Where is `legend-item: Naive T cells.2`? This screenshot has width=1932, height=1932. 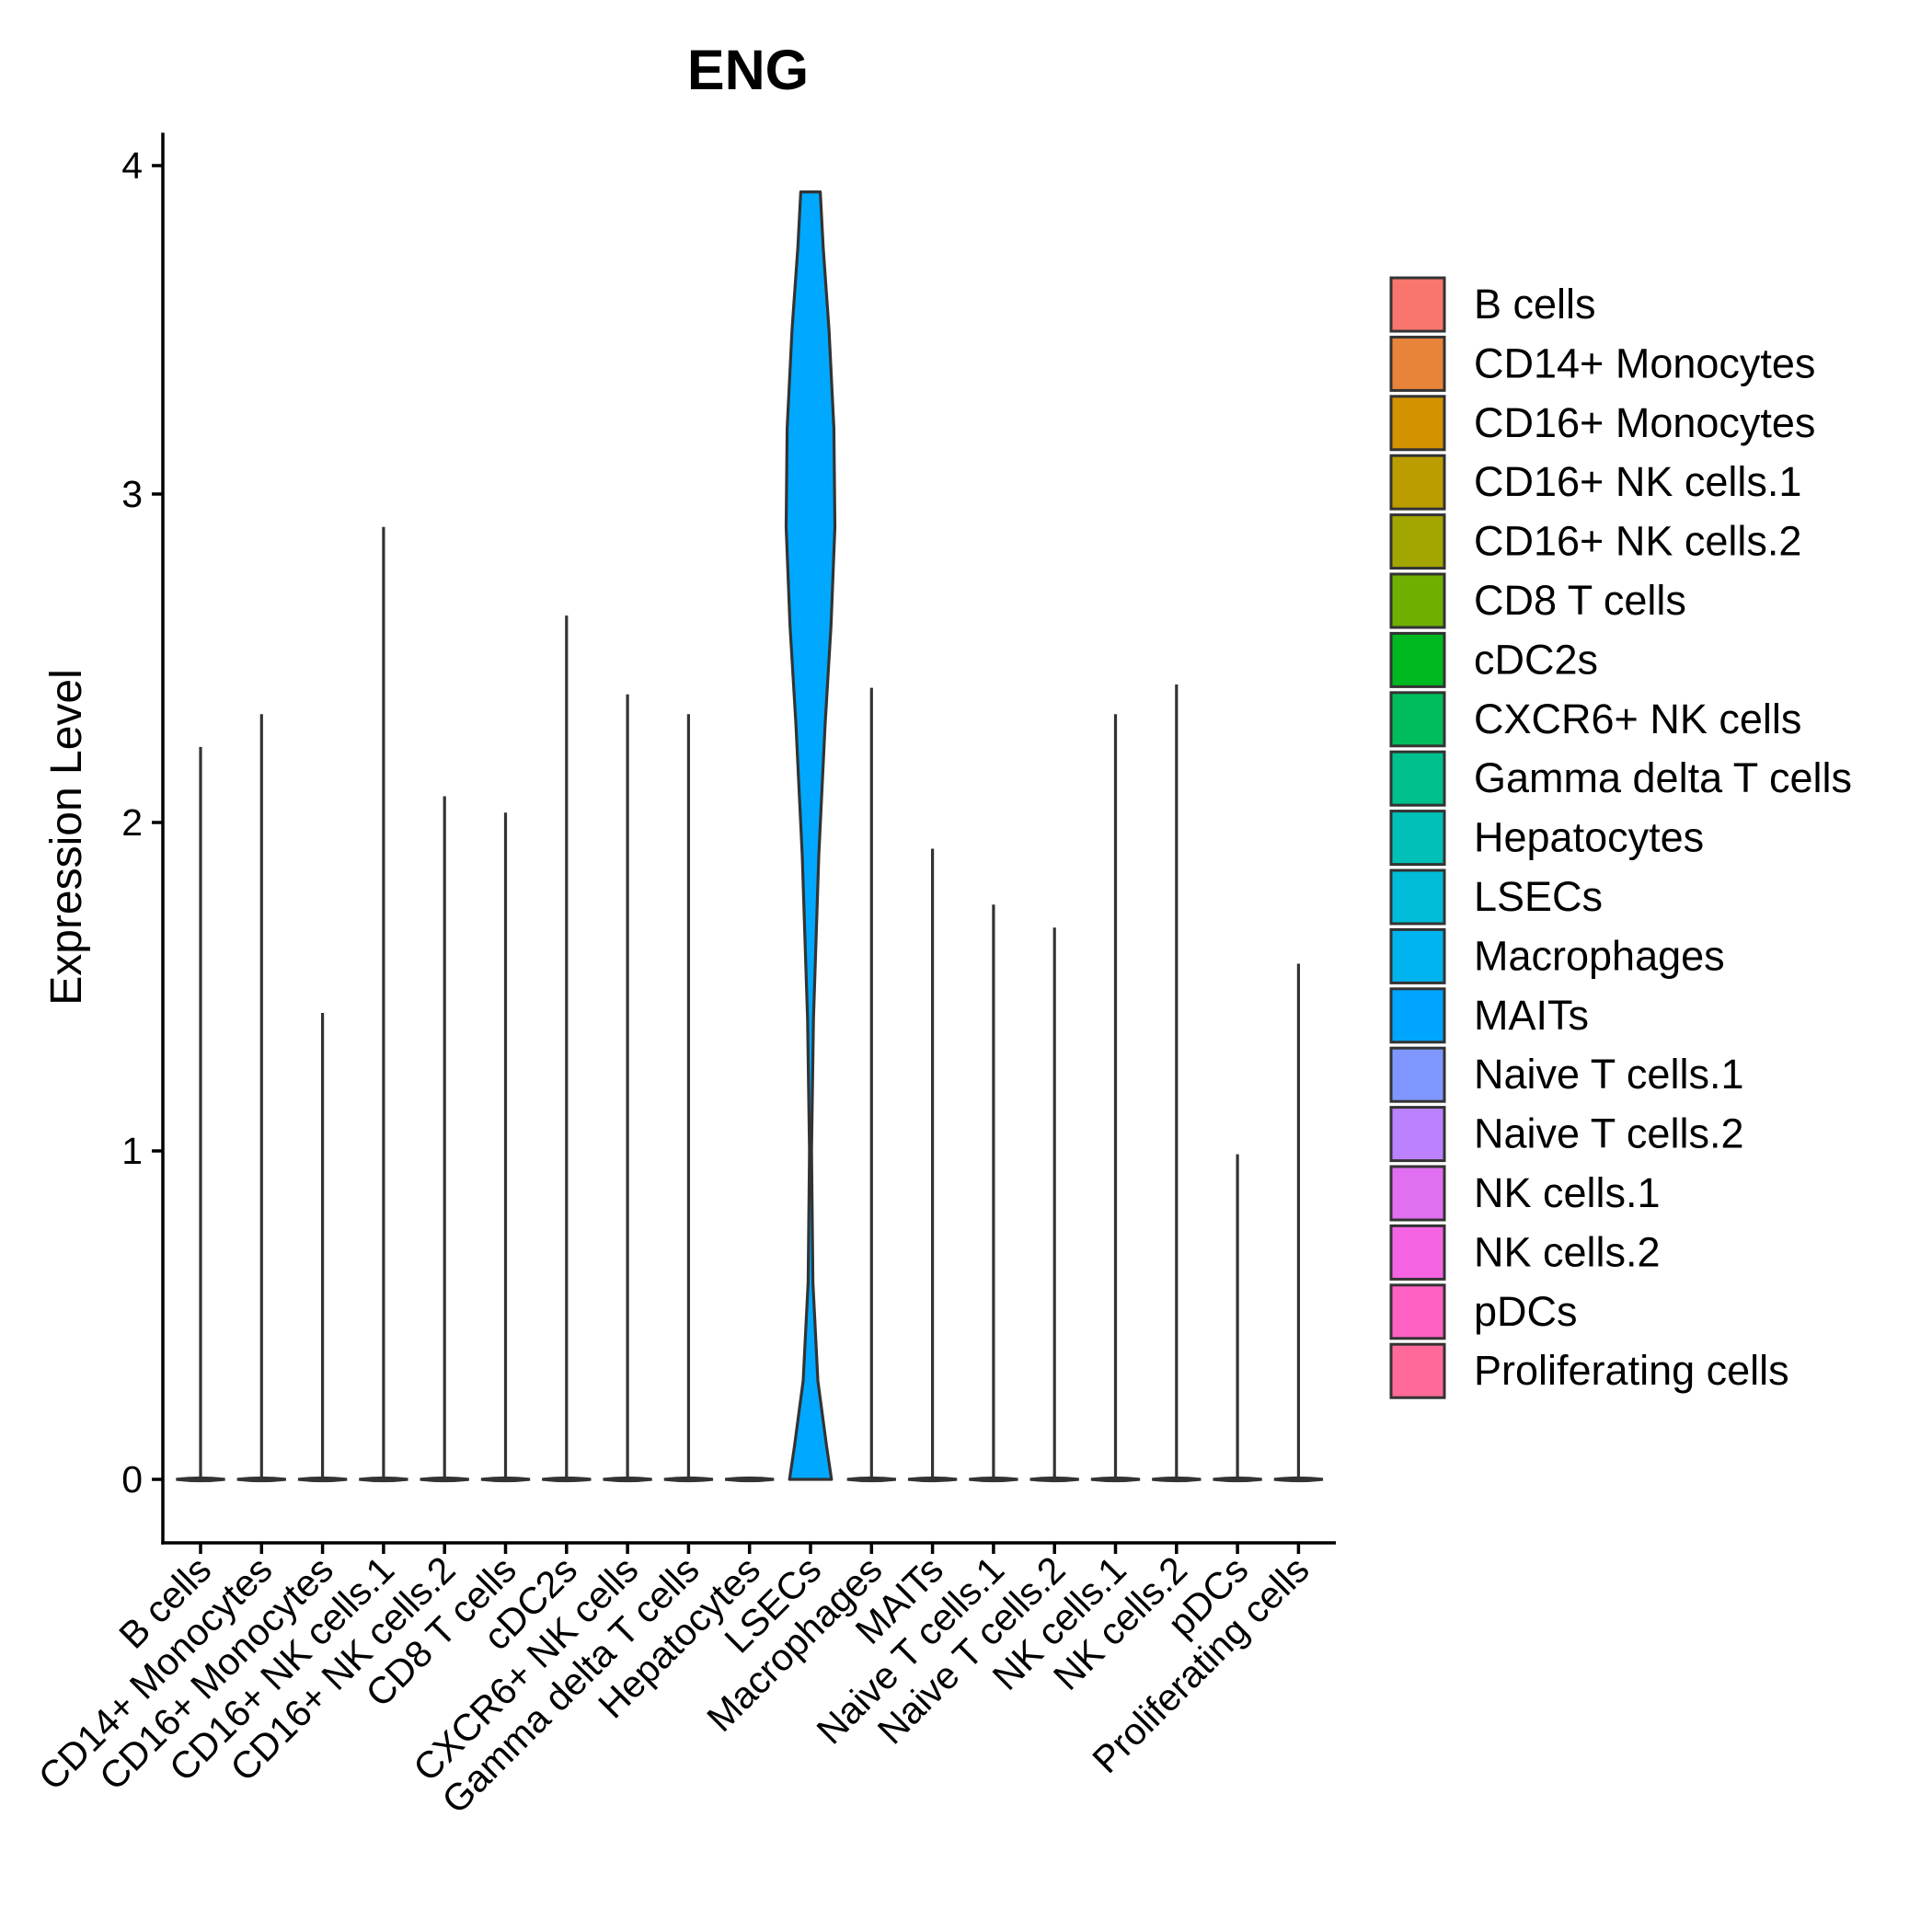
legend-item: Naive T cells.2 is located at coordinates (1566, 1134).